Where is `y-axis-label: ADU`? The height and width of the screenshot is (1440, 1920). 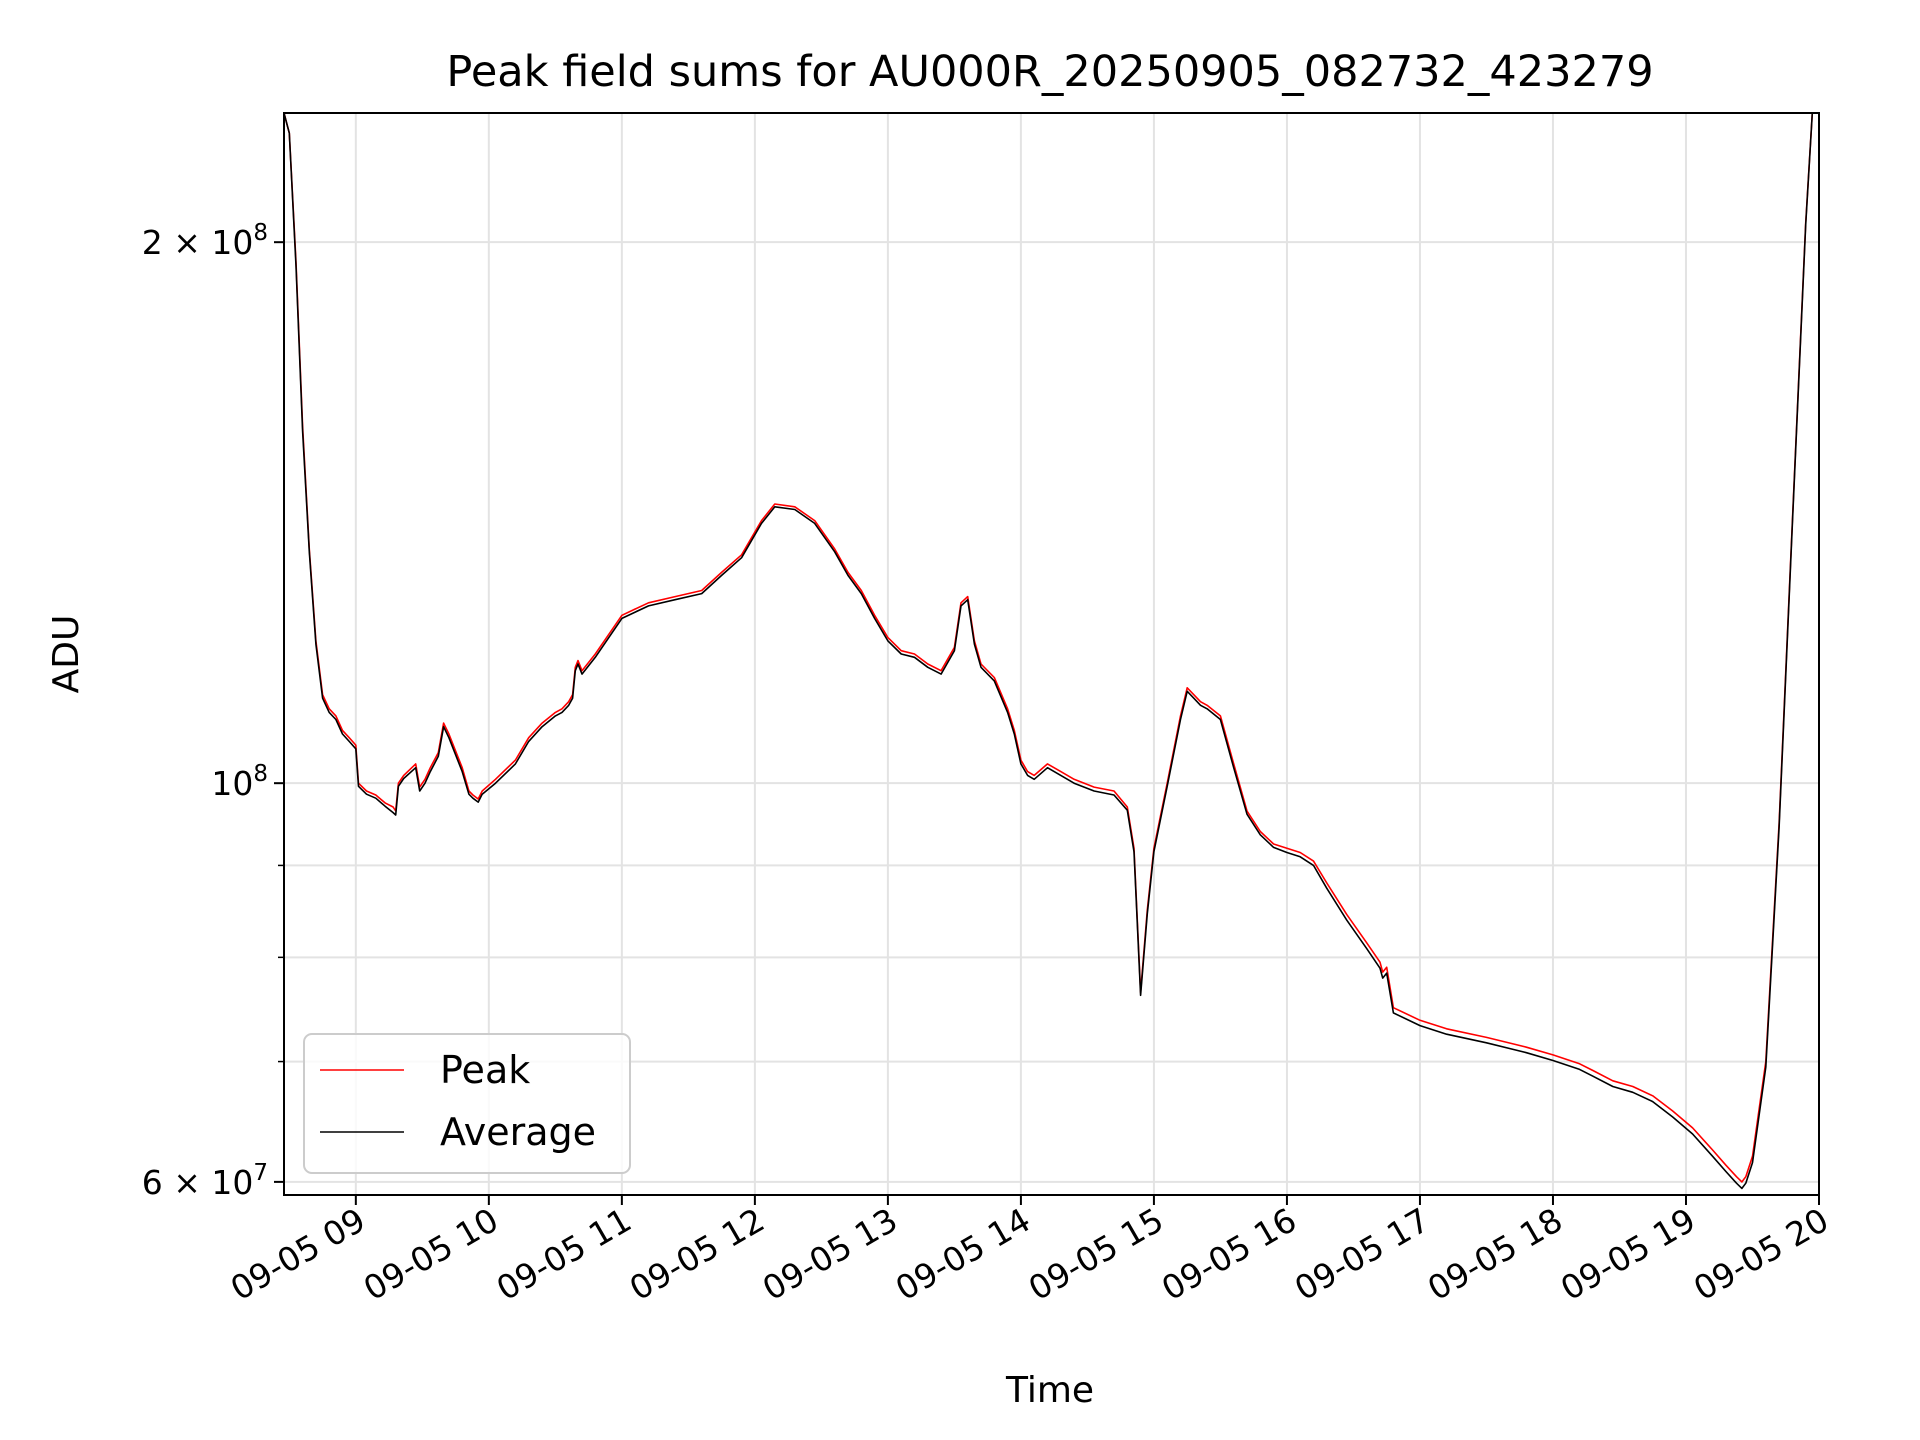 y-axis-label: ADU is located at coordinates (66, 654).